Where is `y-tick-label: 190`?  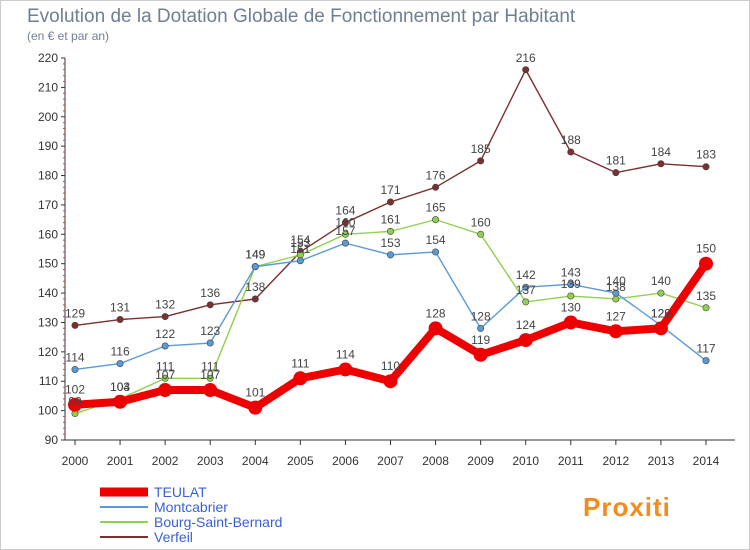
y-tick-label: 190 is located at coordinates (48, 146).